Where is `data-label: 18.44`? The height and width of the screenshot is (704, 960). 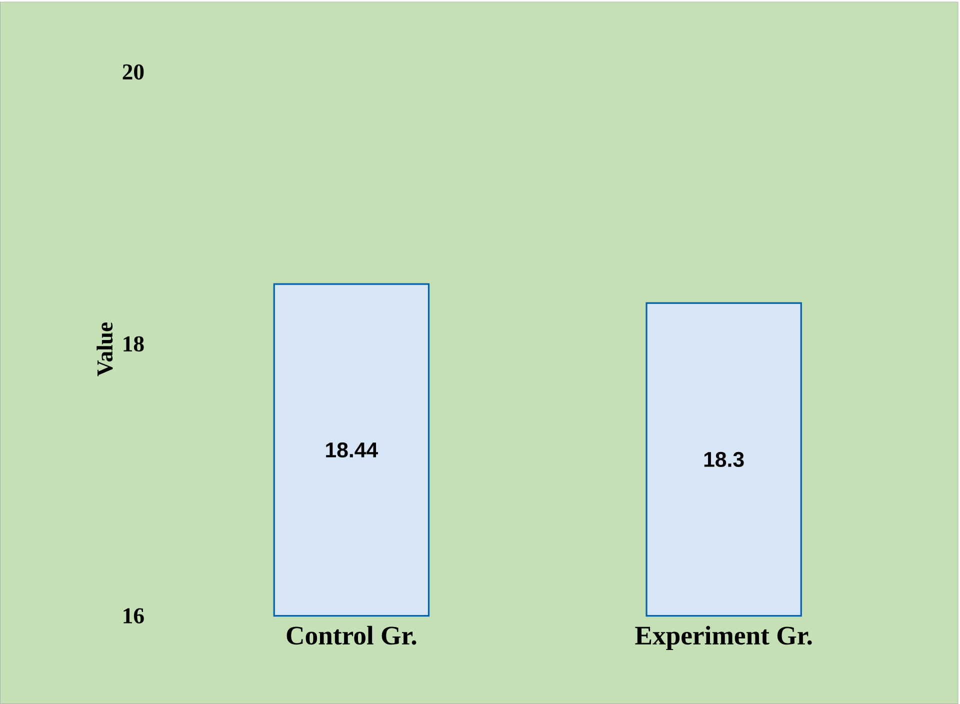 data-label: 18.44 is located at coordinates (352, 450).